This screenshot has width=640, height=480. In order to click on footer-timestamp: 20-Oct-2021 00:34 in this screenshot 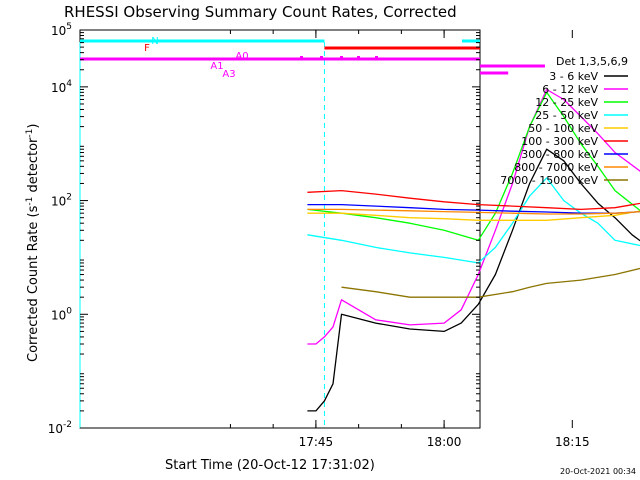, I will do `click(598, 471)`.